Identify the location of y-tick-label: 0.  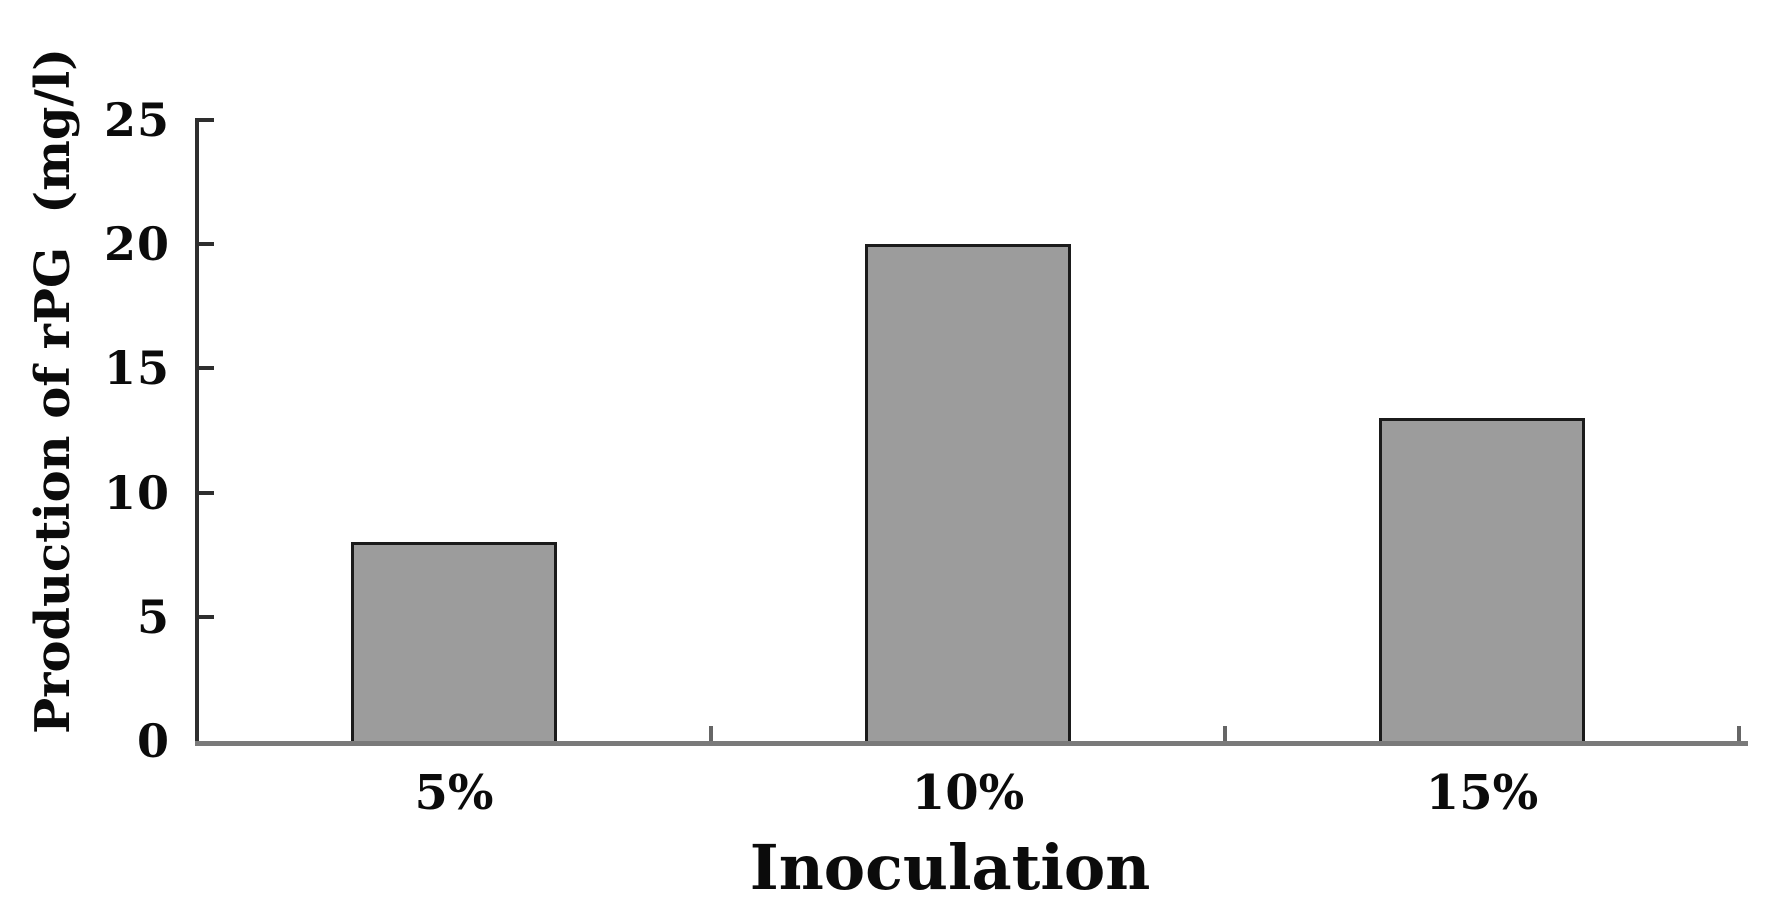
(153, 741).